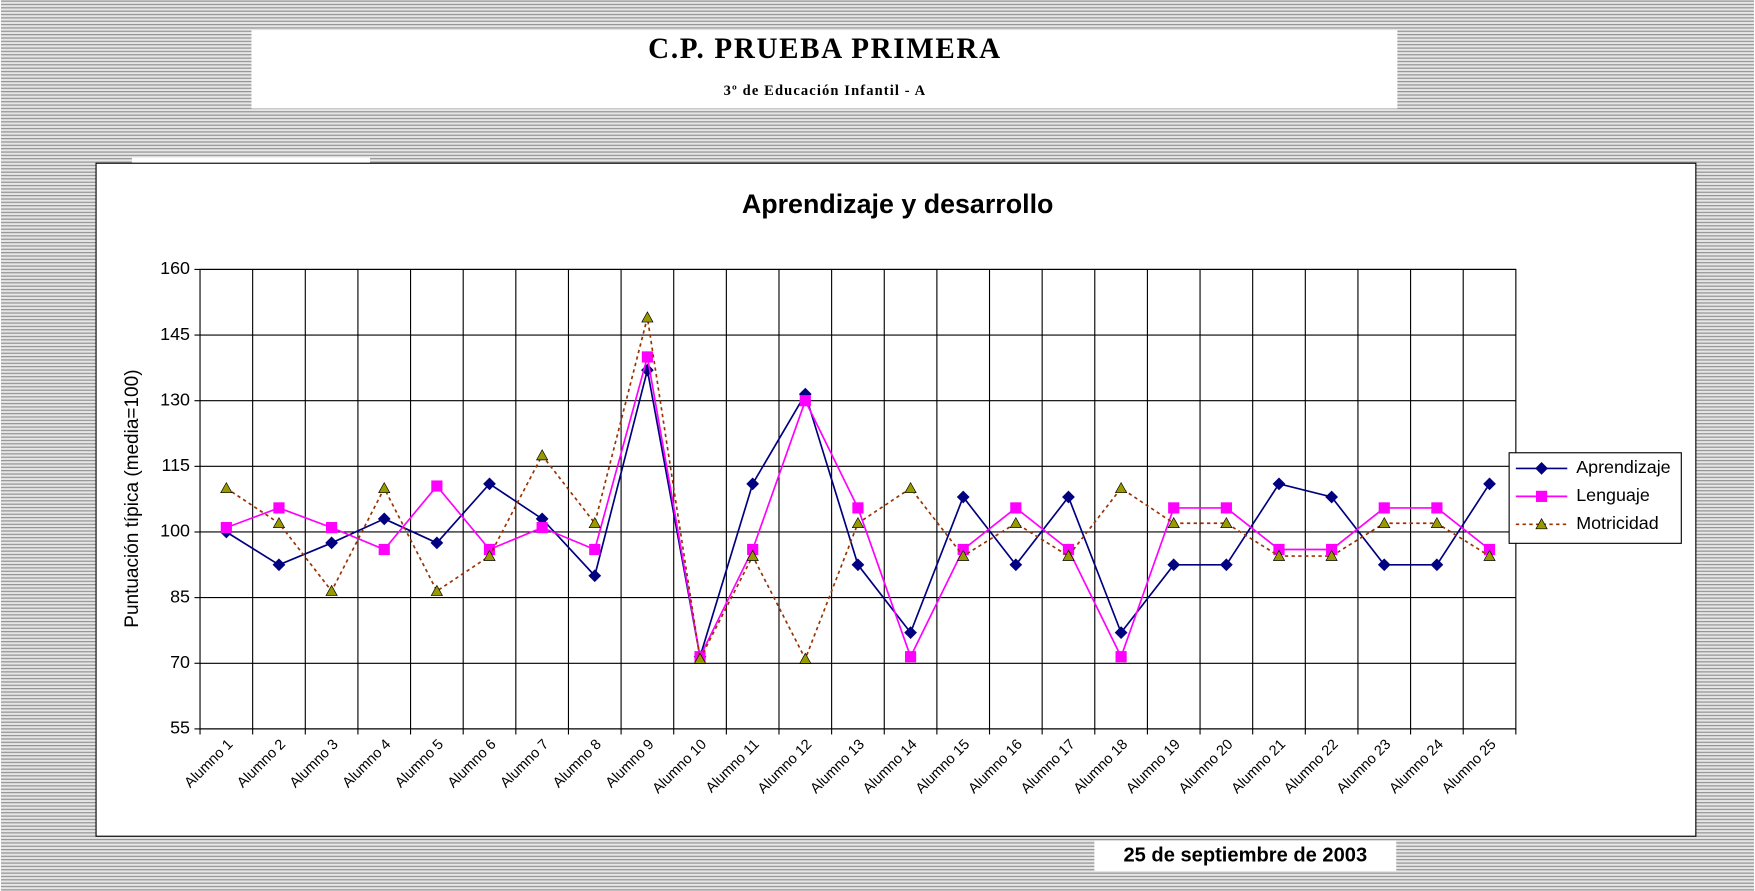  What do you see at coordinates (825, 91) in the screenshot?
I see `header-subtitle: 3º de Educación Infantil - A` at bounding box center [825, 91].